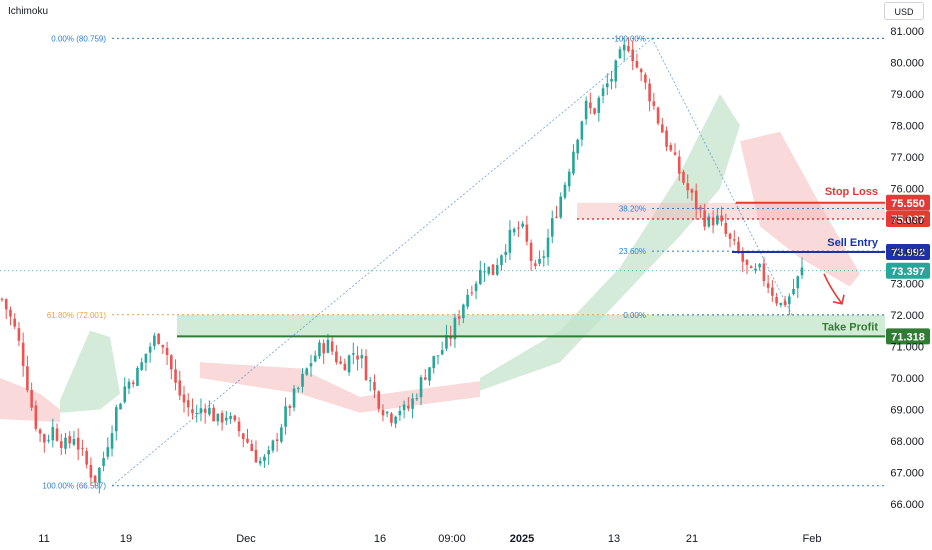 This screenshot has width=932, height=550. I want to click on level-name: Sell Entry, so click(853, 243).